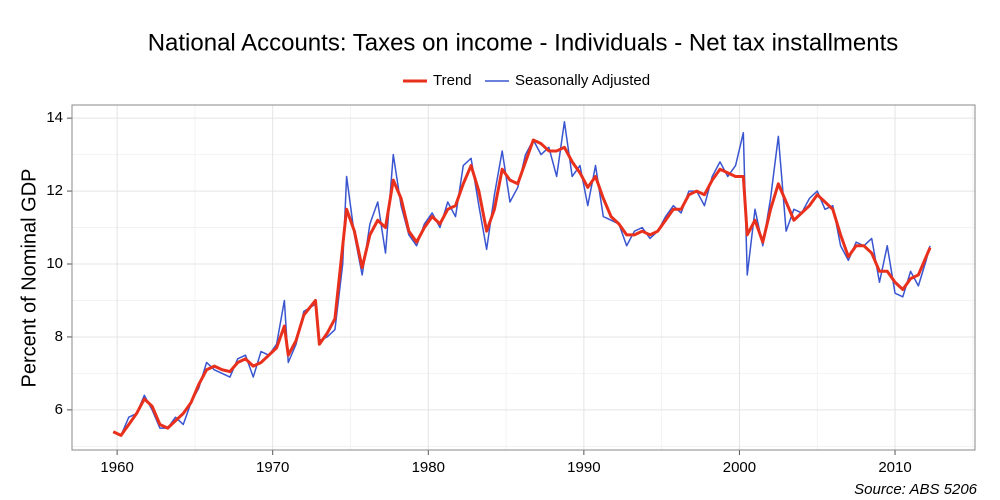 The width and height of the screenshot is (1000, 500). I want to click on y-tick-label: 6, so click(59, 409).